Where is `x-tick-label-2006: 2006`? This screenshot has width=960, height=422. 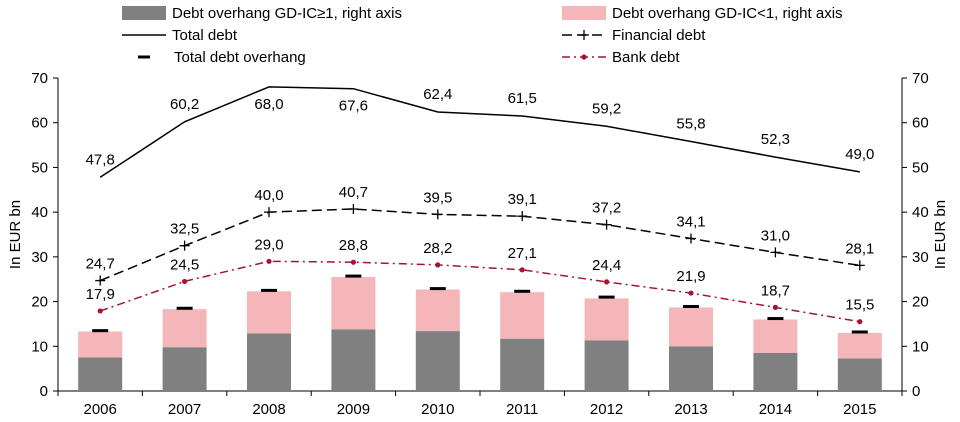 x-tick-label-2006: 2006 is located at coordinates (100, 409).